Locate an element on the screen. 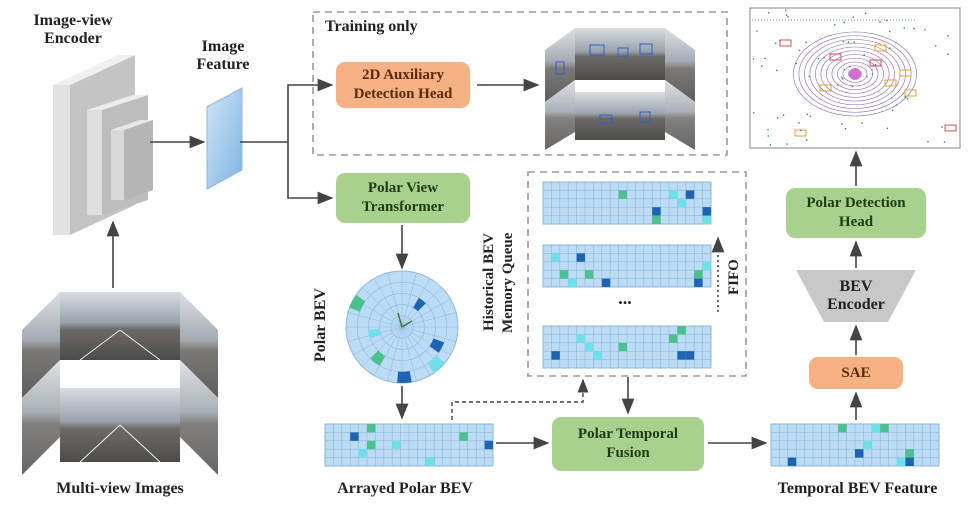 The image size is (970, 507). temporal-bev-feature-label: Temporal BEV Feature is located at coordinates (857, 488).